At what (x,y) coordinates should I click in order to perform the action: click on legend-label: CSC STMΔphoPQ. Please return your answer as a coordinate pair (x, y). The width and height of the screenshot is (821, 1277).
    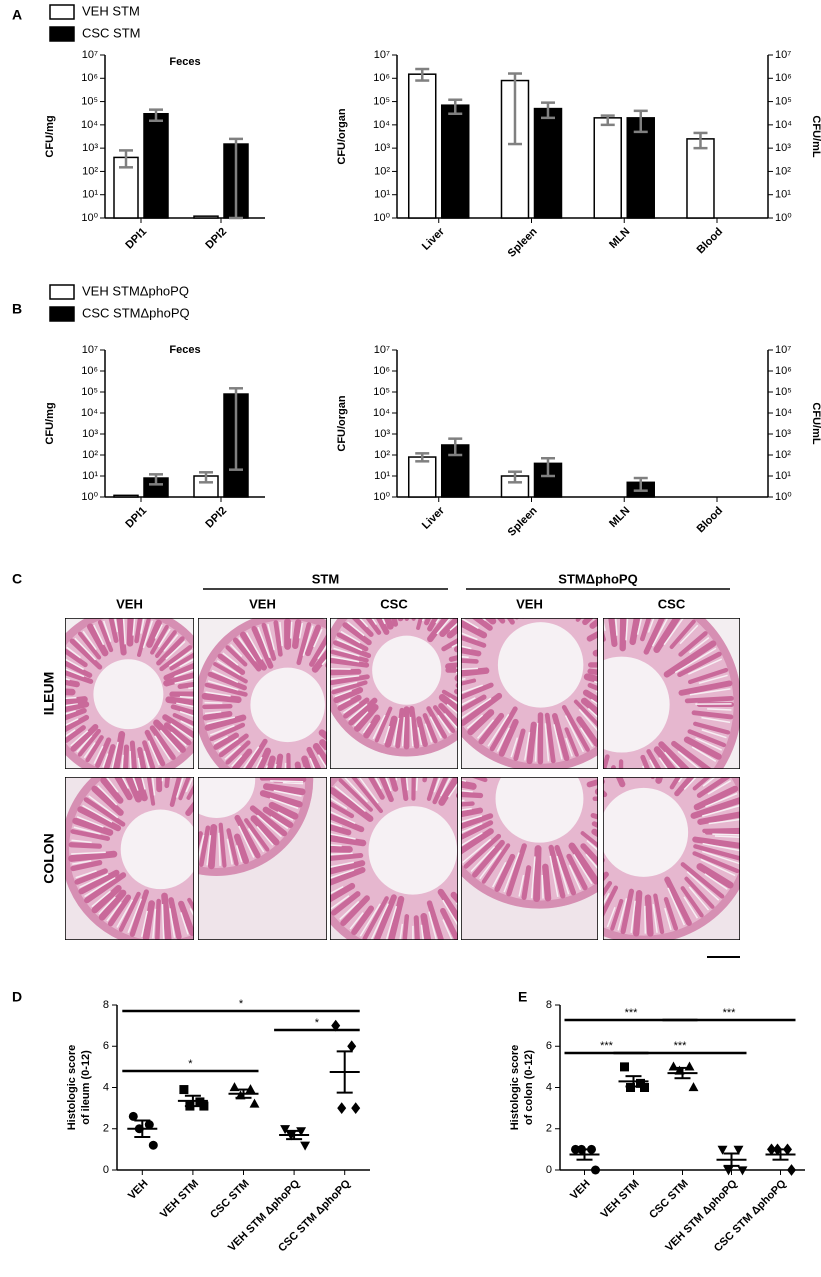
    Looking at the image, I should click on (136, 312).